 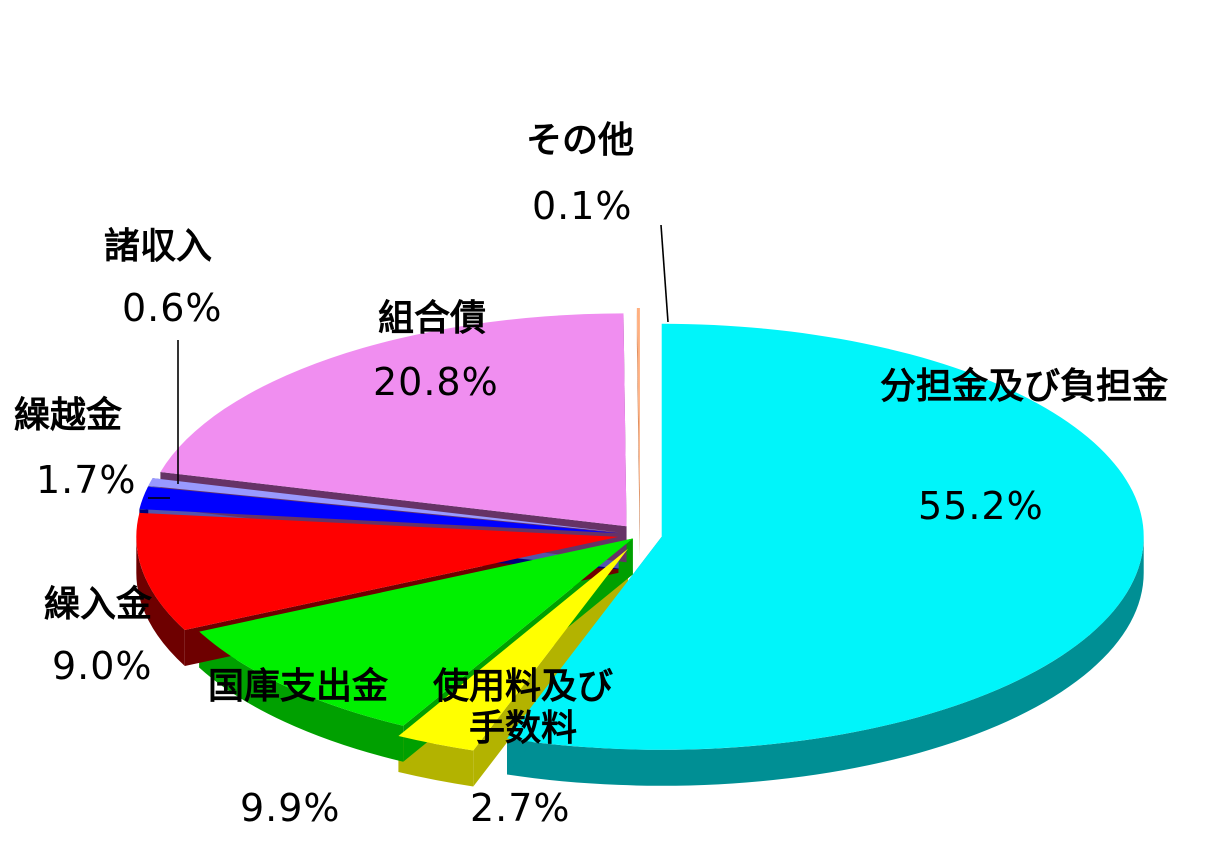 What do you see at coordinates (160, 601) in the screenshot?
I see `slice-rim-transfer` at bounding box center [160, 601].